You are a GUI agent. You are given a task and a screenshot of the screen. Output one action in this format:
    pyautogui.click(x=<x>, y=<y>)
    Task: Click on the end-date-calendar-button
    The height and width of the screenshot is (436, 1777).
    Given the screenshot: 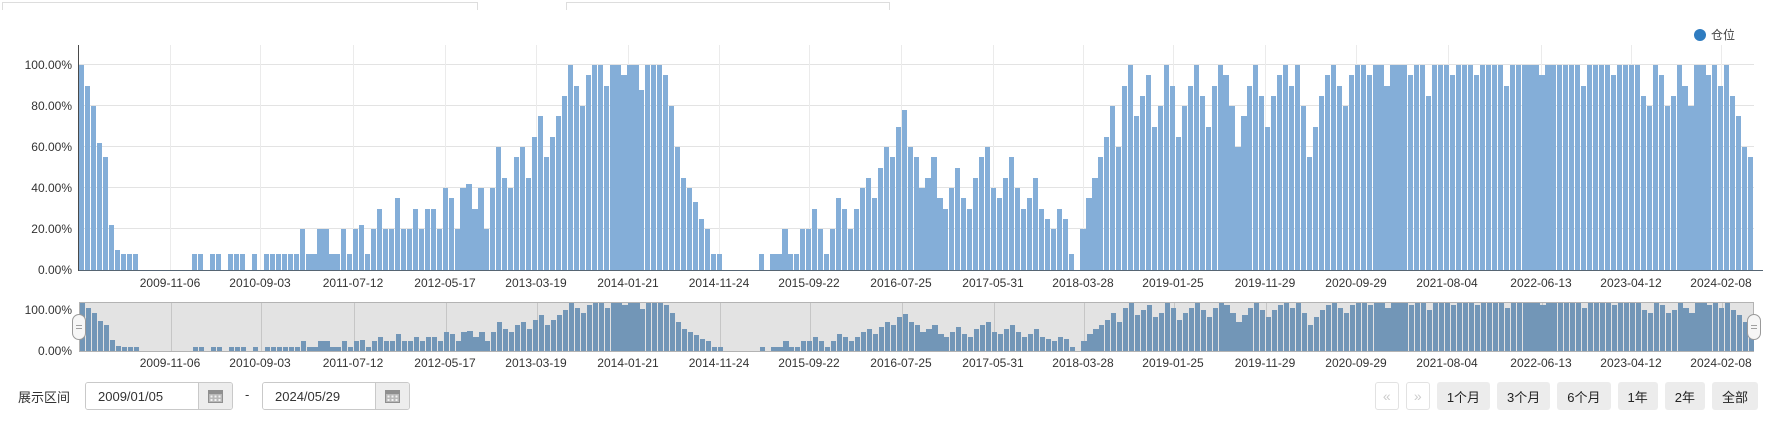 What is the action you would take?
    pyautogui.click(x=392, y=396)
    